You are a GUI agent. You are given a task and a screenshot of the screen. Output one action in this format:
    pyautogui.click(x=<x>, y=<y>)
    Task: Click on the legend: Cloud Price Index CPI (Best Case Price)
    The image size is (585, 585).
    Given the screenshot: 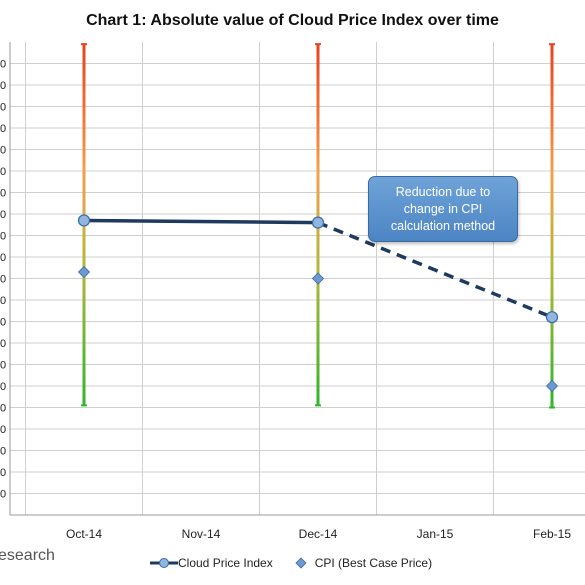 What is the action you would take?
    pyautogui.click(x=298, y=563)
    